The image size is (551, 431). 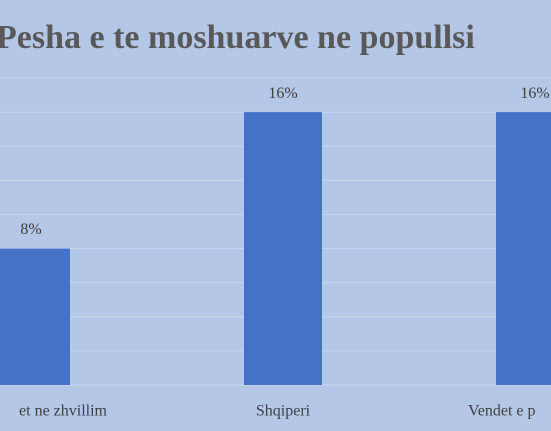 I want to click on x-tick-label: et ne zhvillim, so click(x=63, y=411).